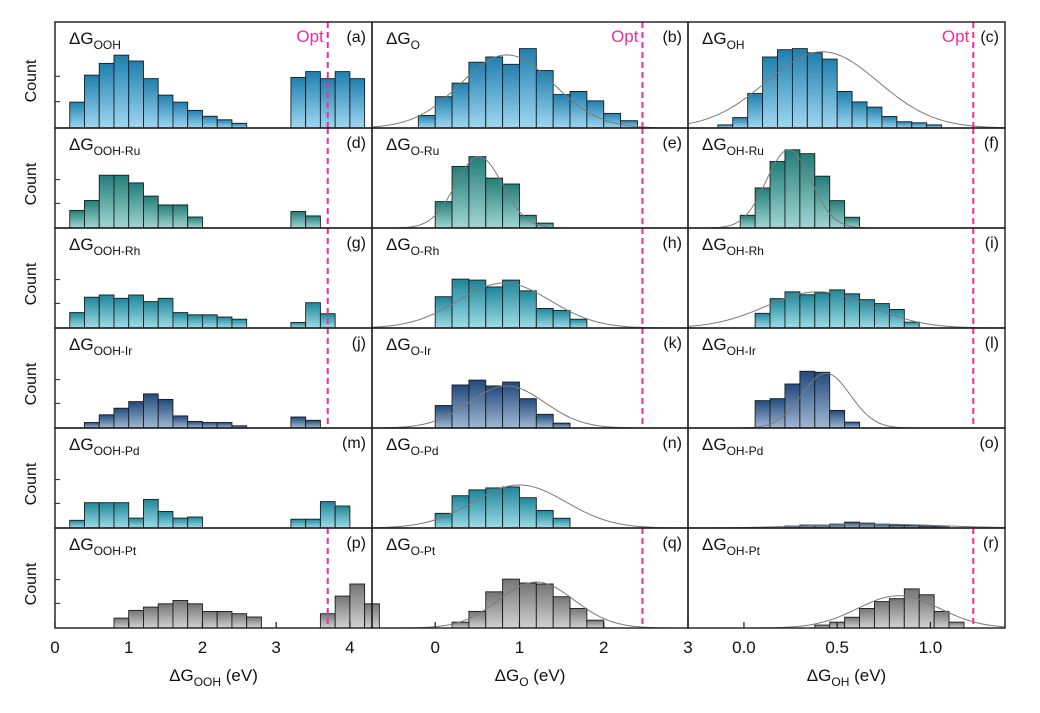  I want to click on panel-e: ΔGO-Ru (e), so click(530, 178).